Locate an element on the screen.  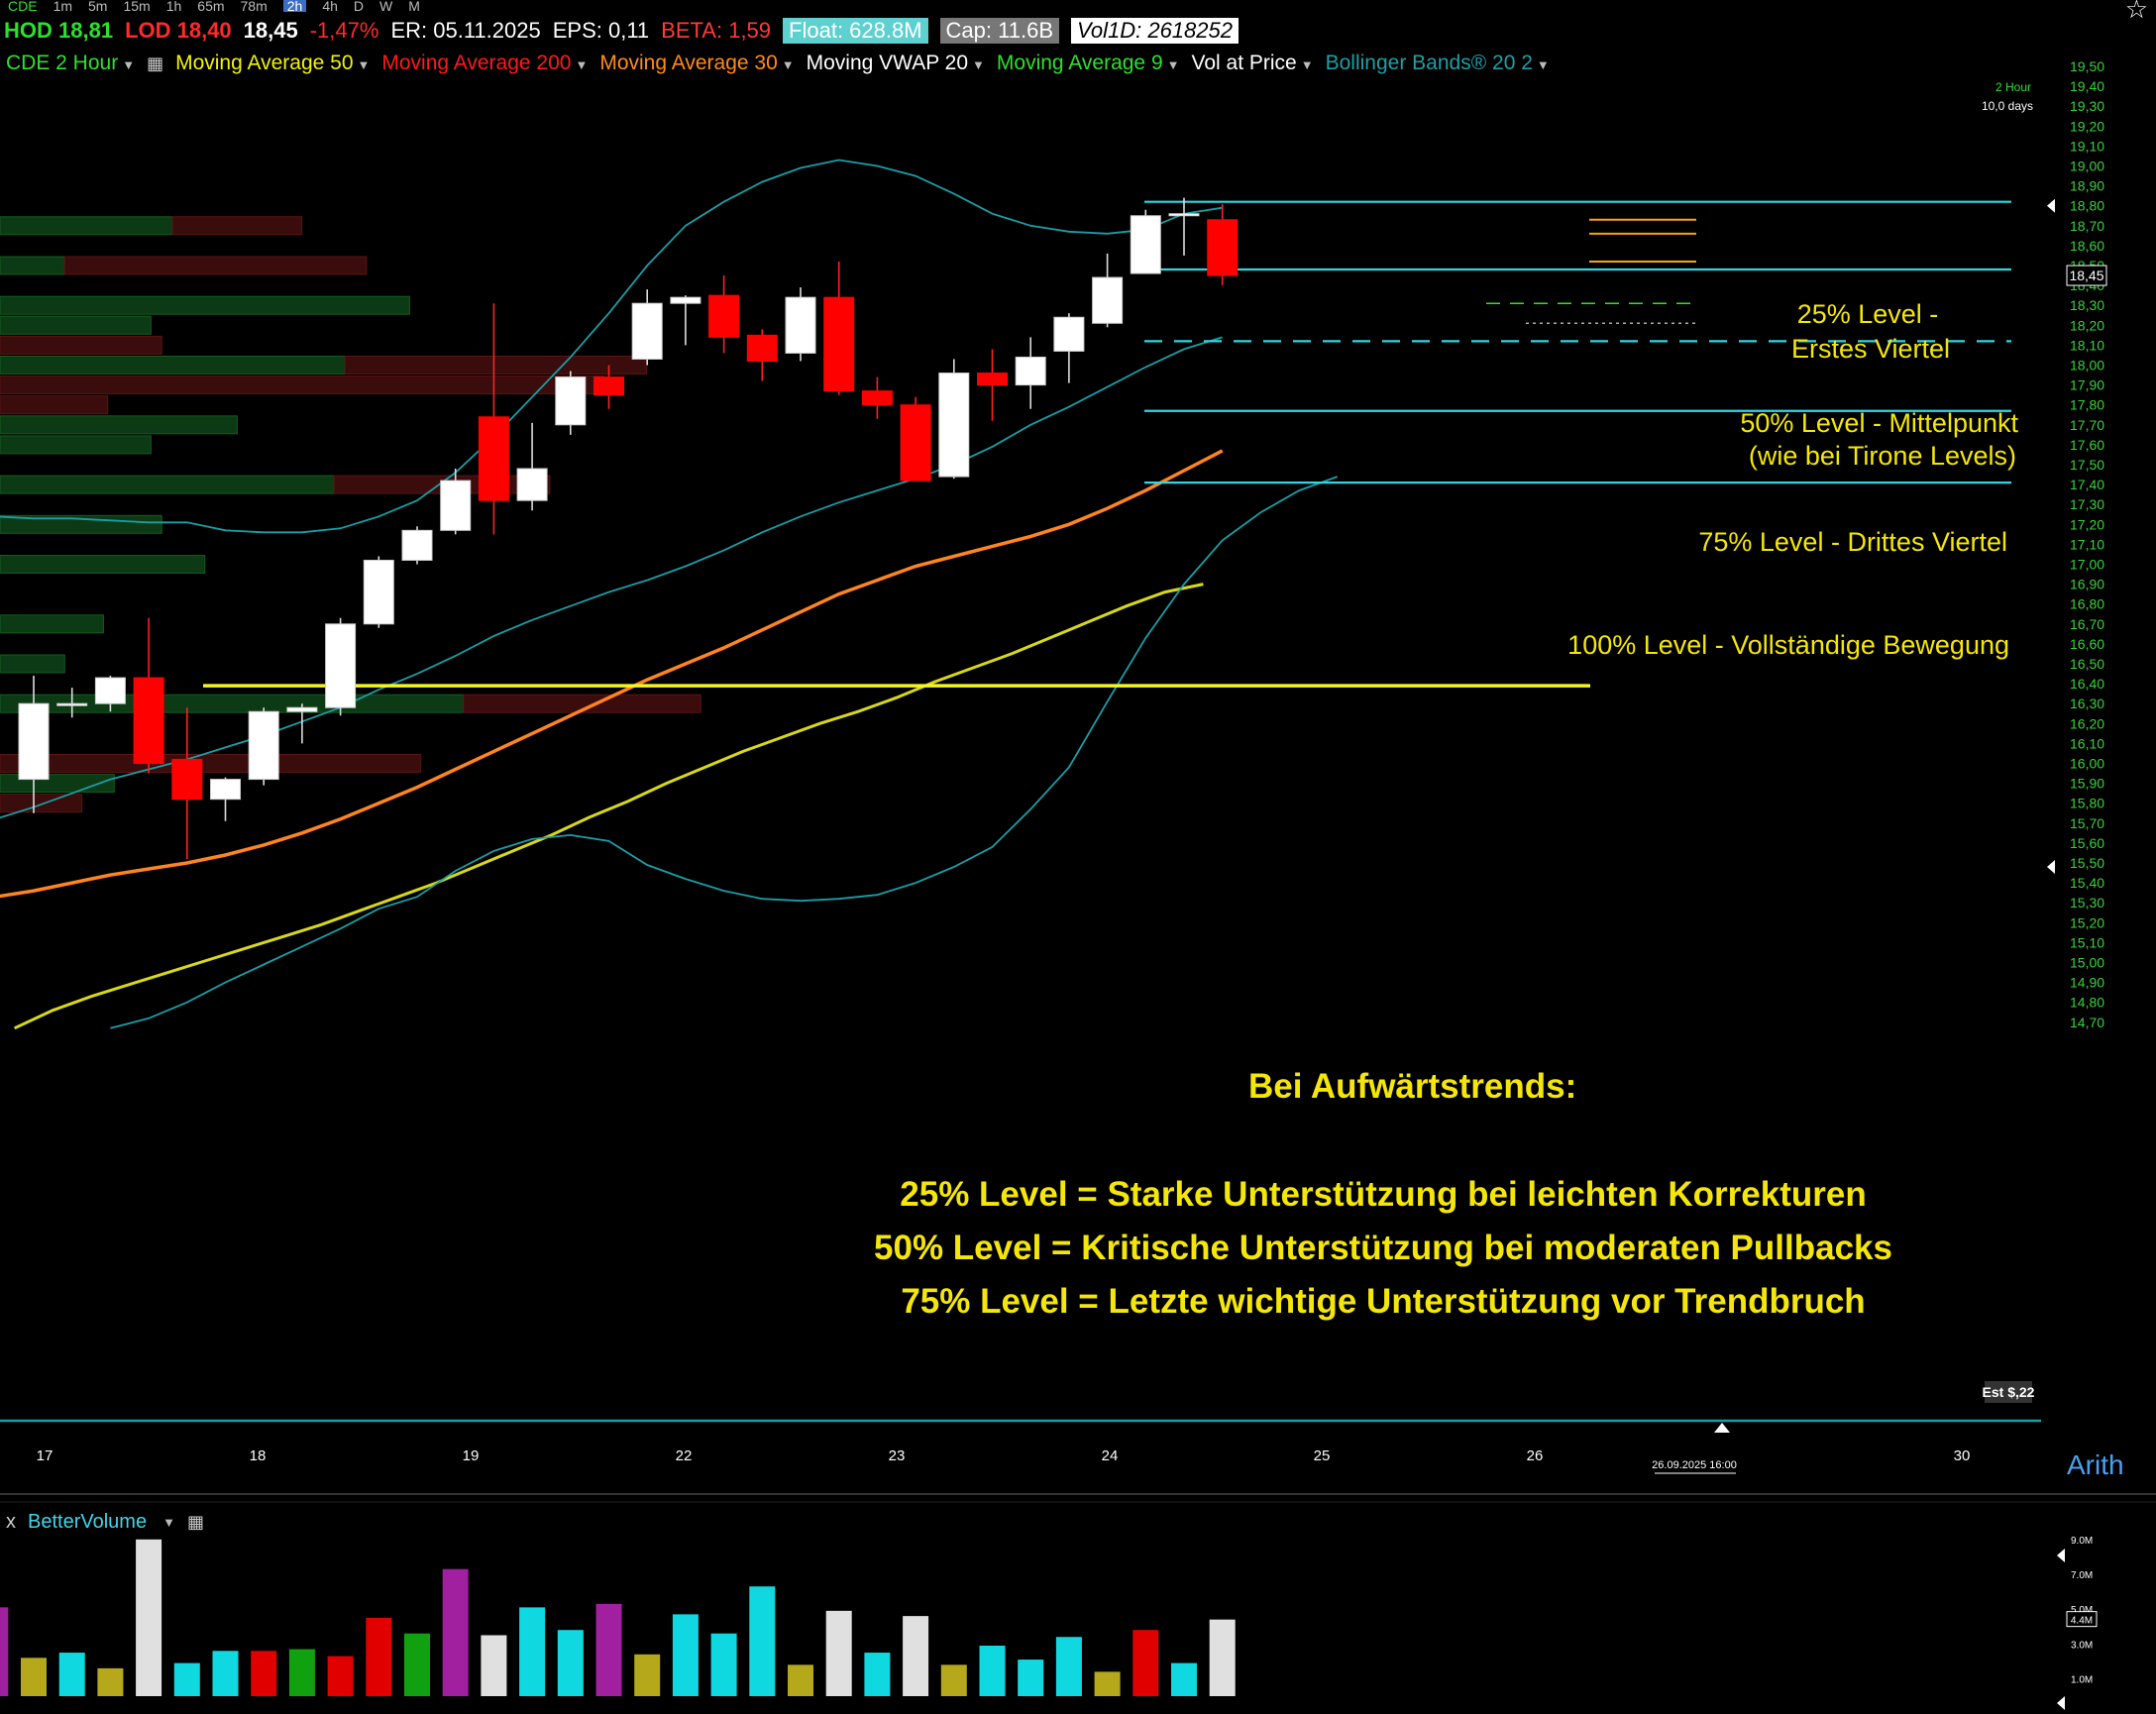
legend-ma30: Moving Average 30 ▼ is located at coordinates (697, 63).